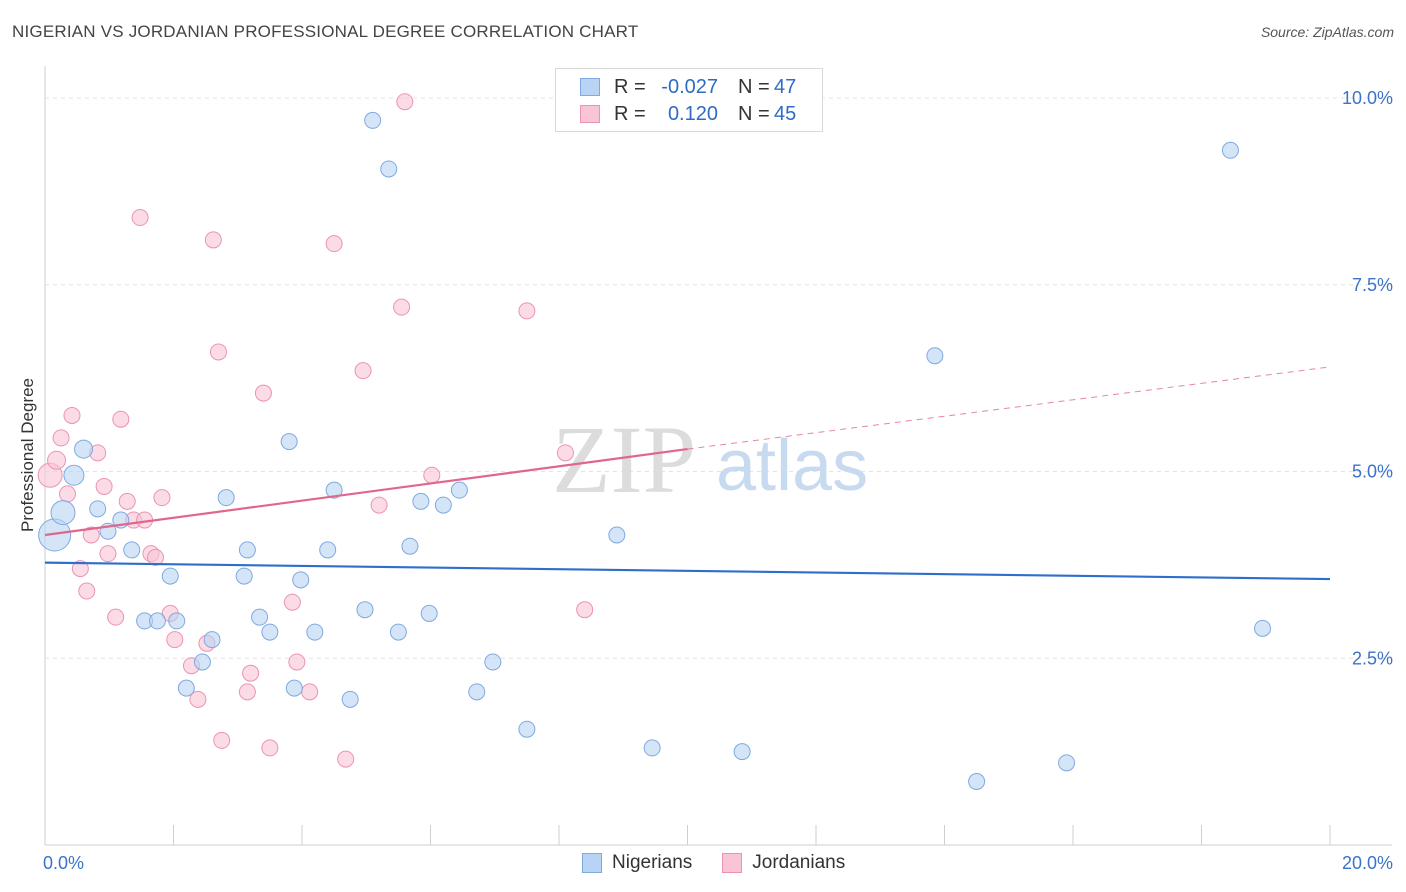  What do you see at coordinates (1372, 658) in the screenshot?
I see `y-tick-label: 2.5%` at bounding box center [1372, 658].